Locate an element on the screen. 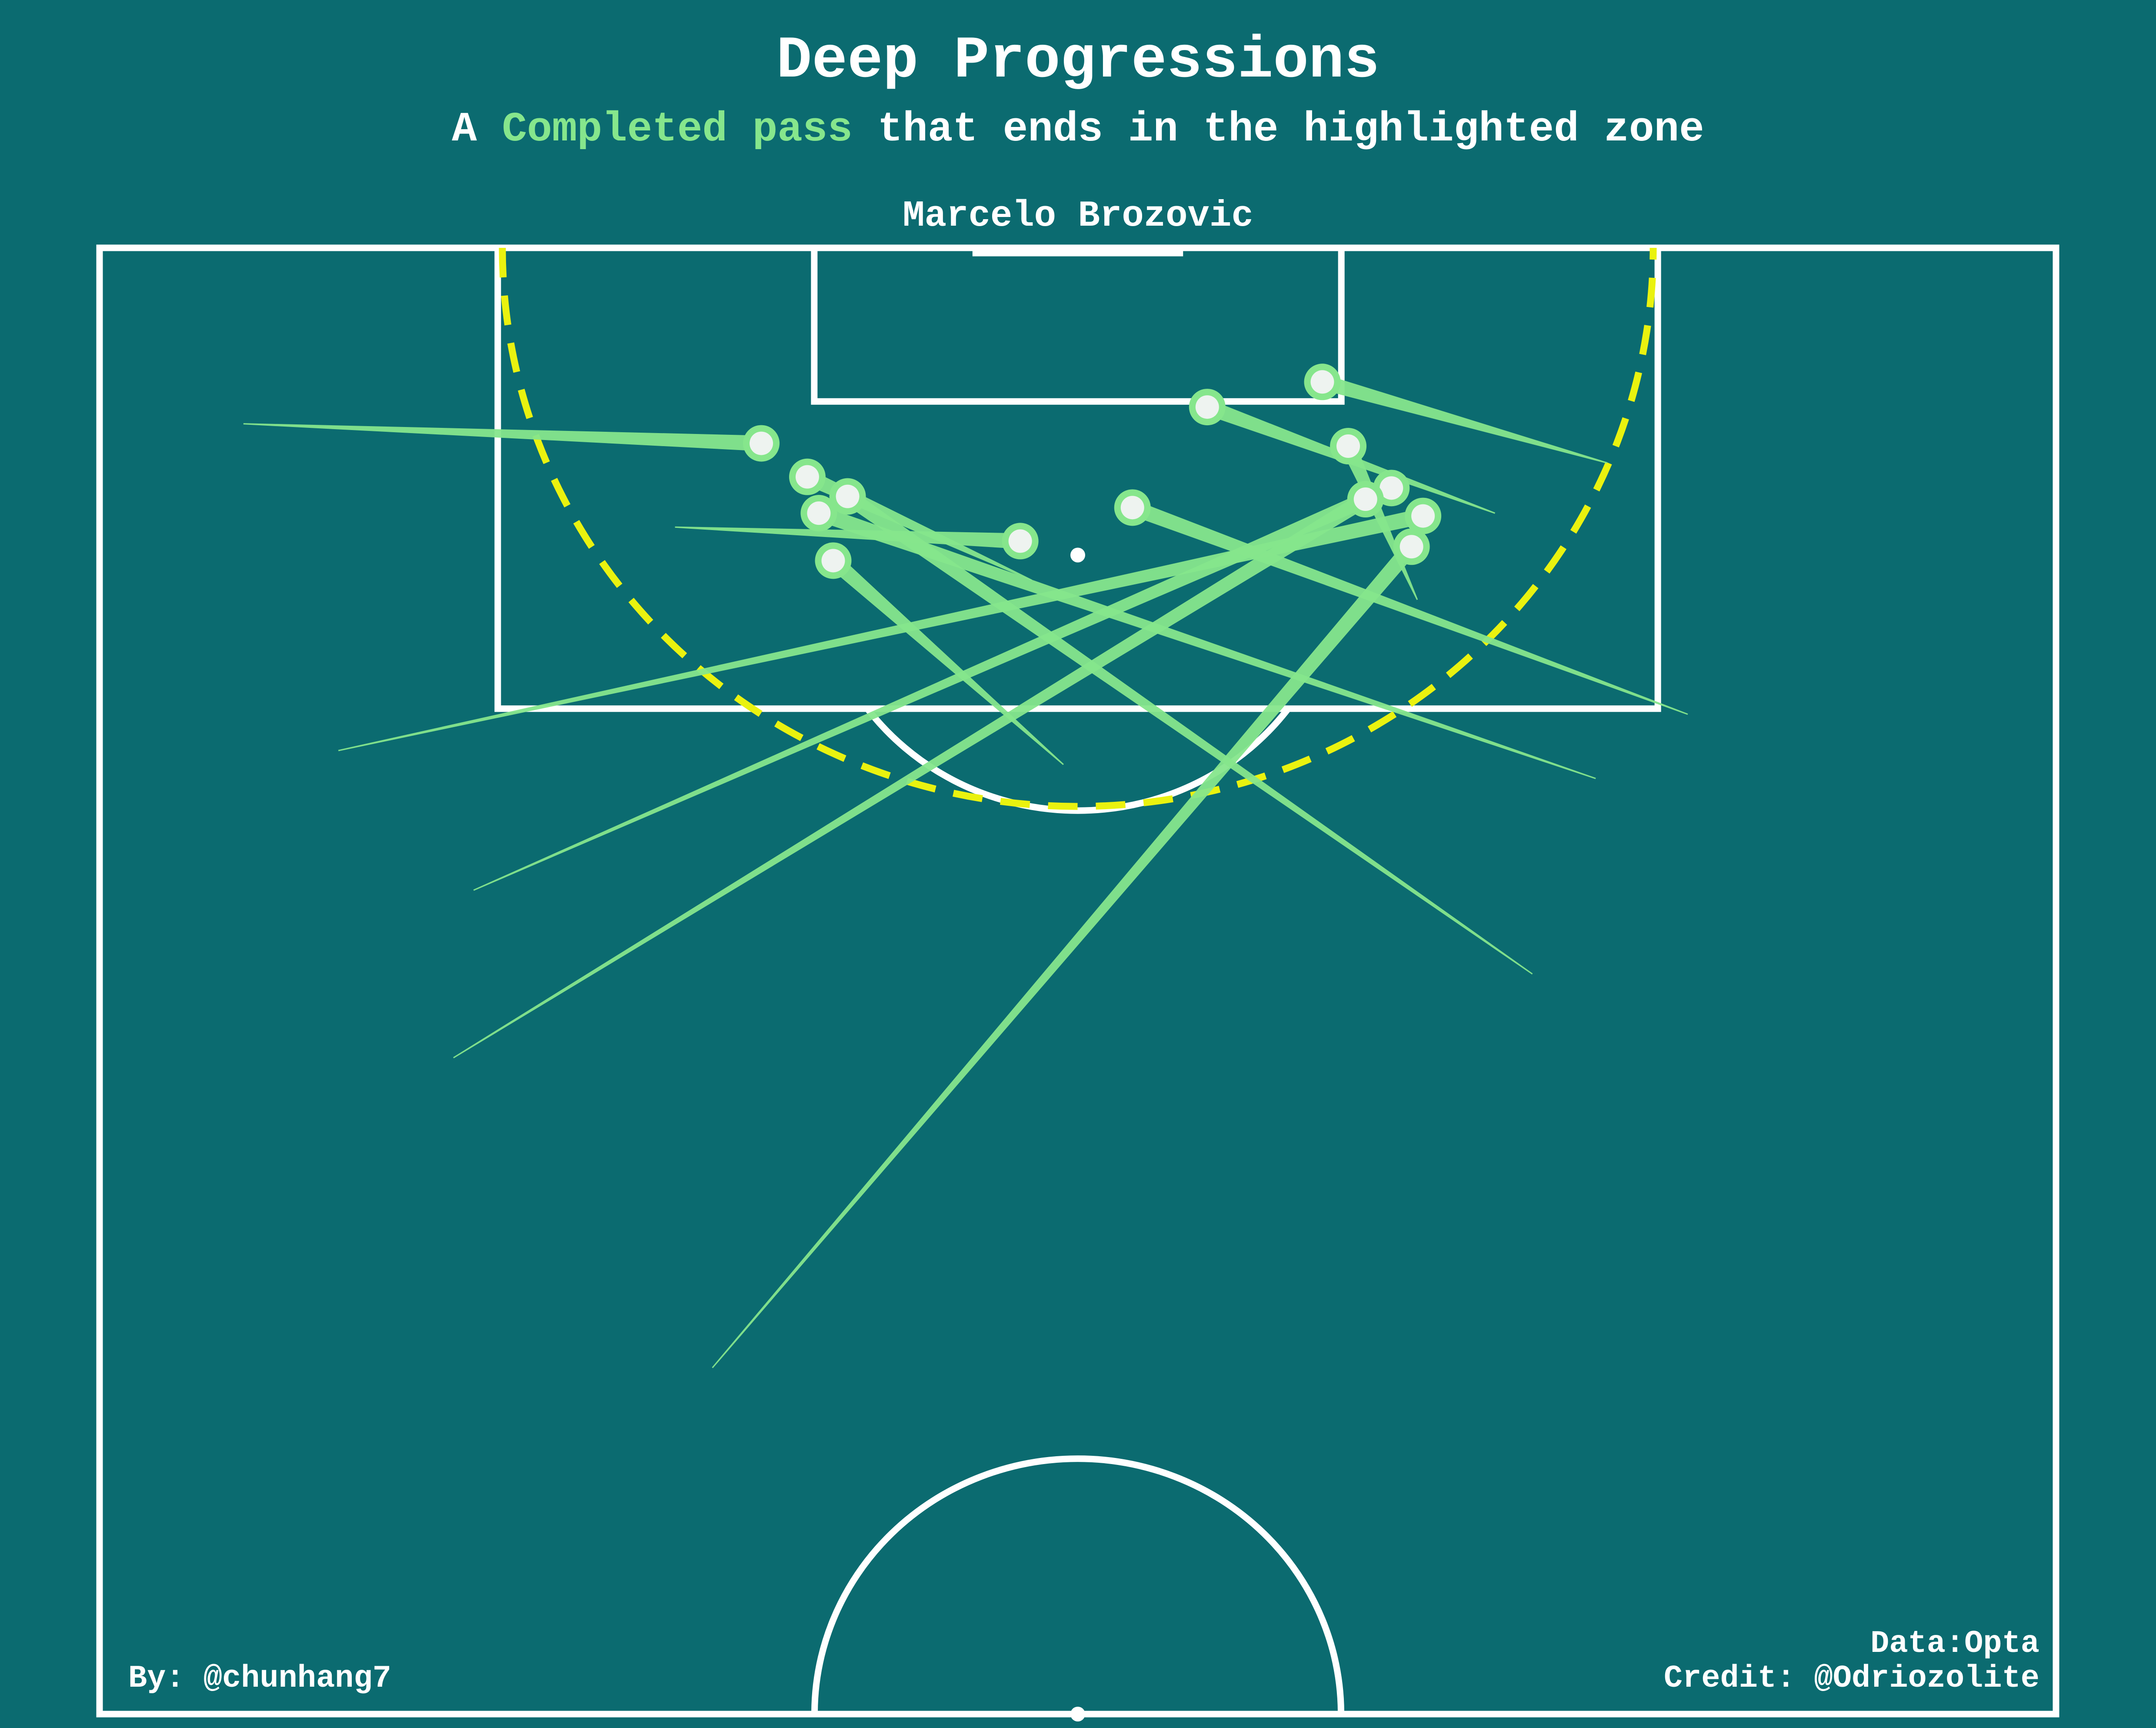  design-credit: Credit: @Odriozolite is located at coordinates (1851, 1678).